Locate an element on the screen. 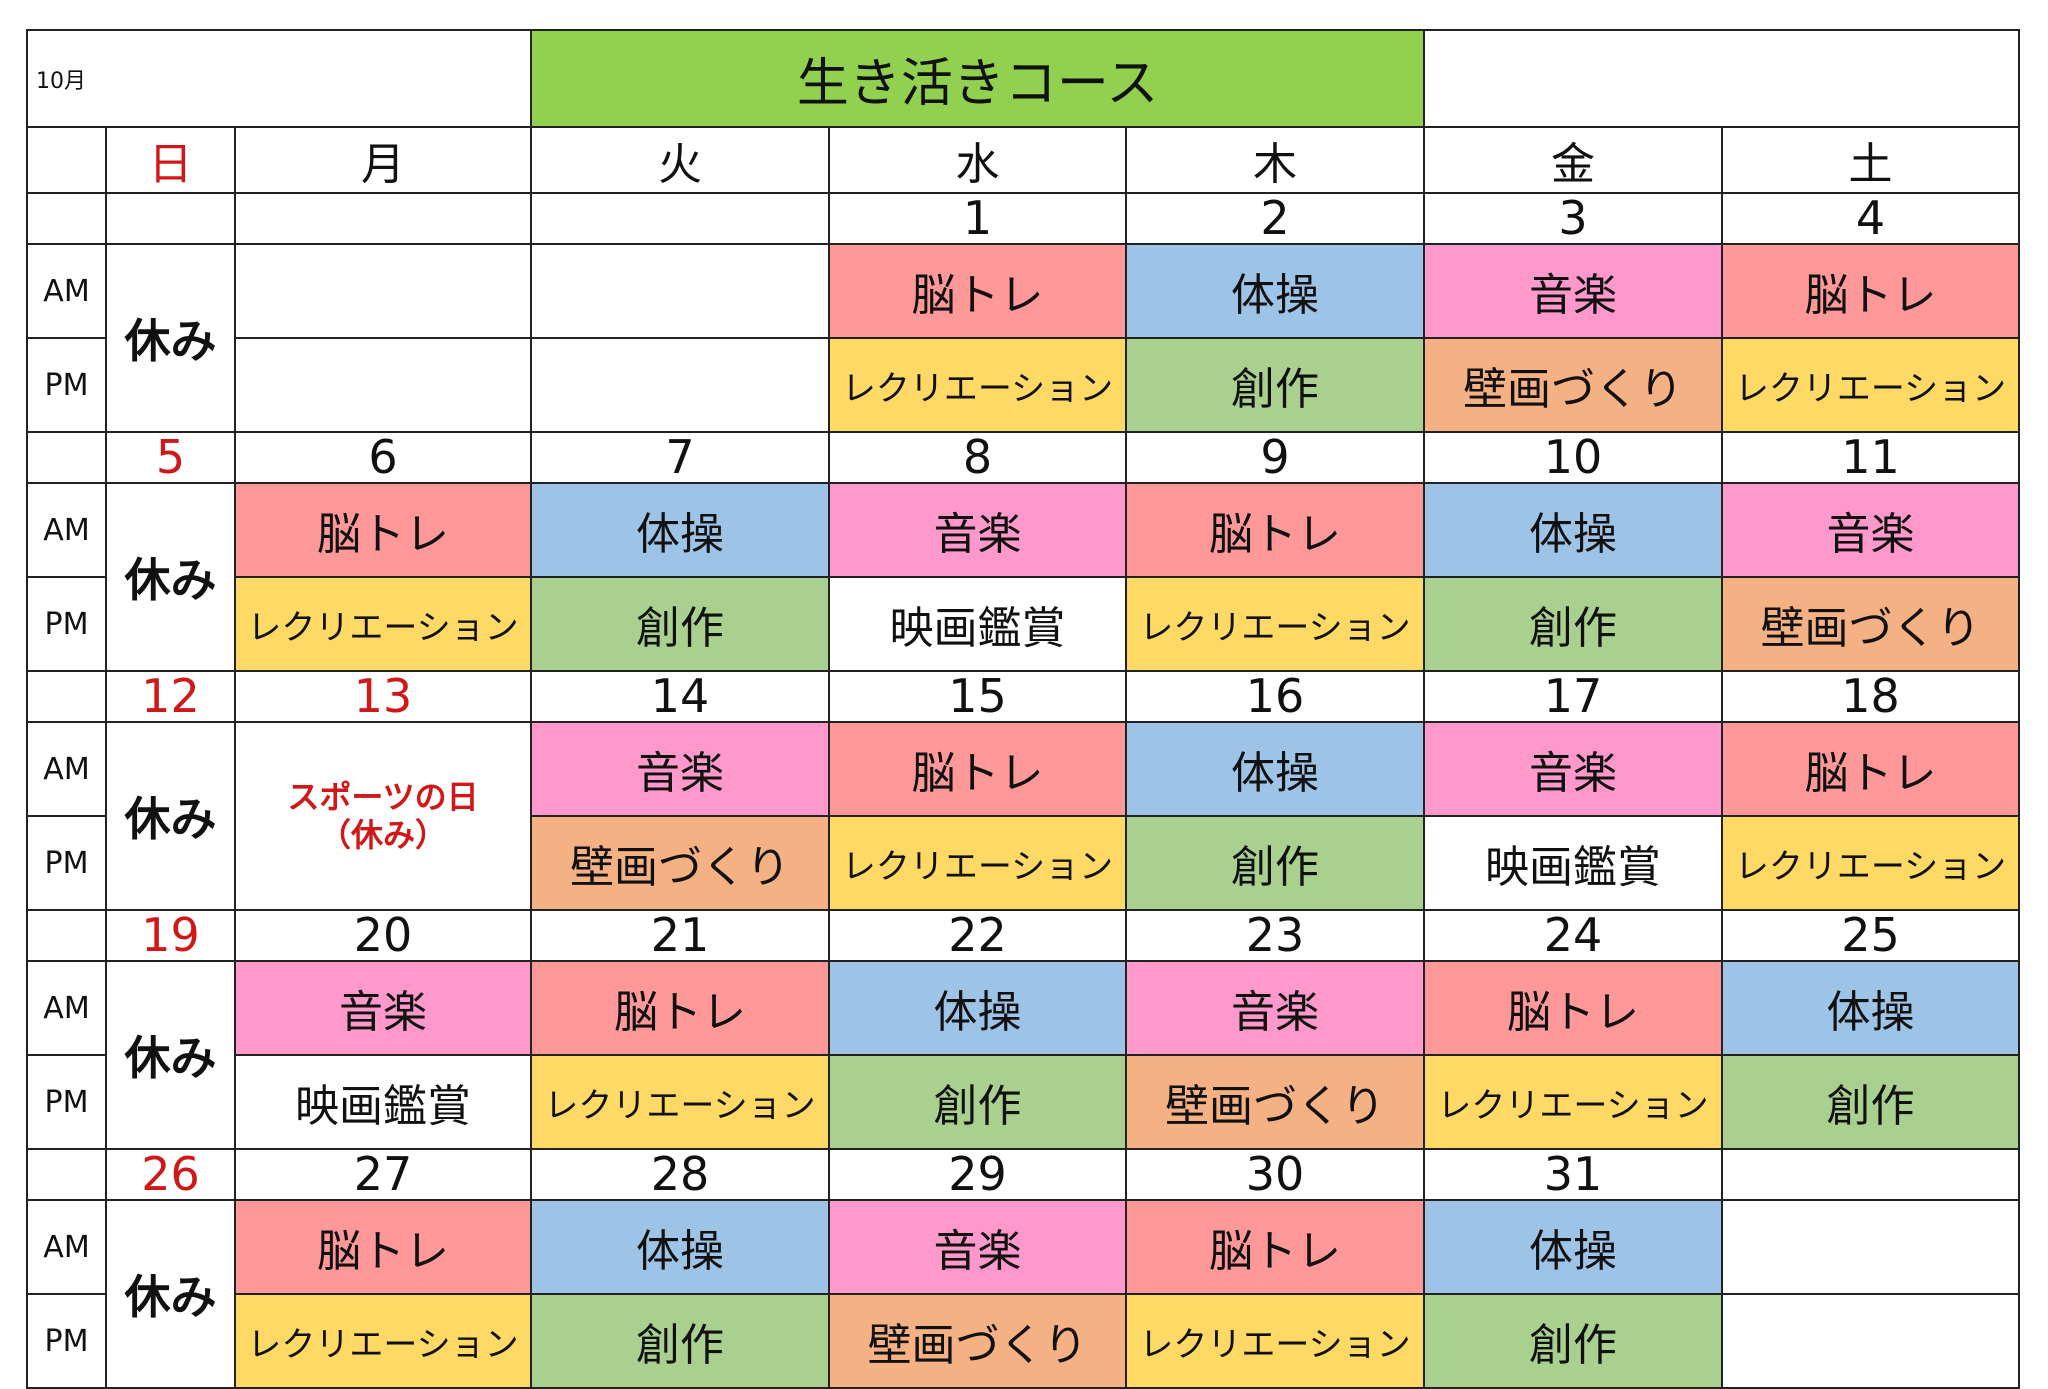 This screenshot has height=1389, width=2048. week-date-row: 19 20 21 22 23 24 25 is located at coordinates (1023, 935).